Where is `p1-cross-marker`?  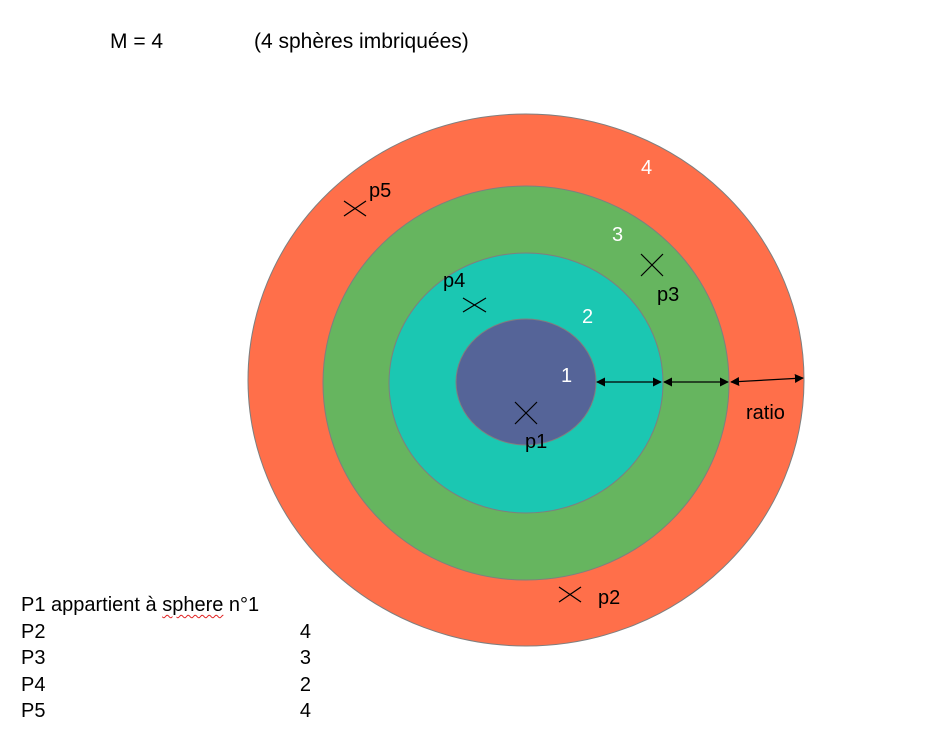 p1-cross-marker is located at coordinates (526, 413).